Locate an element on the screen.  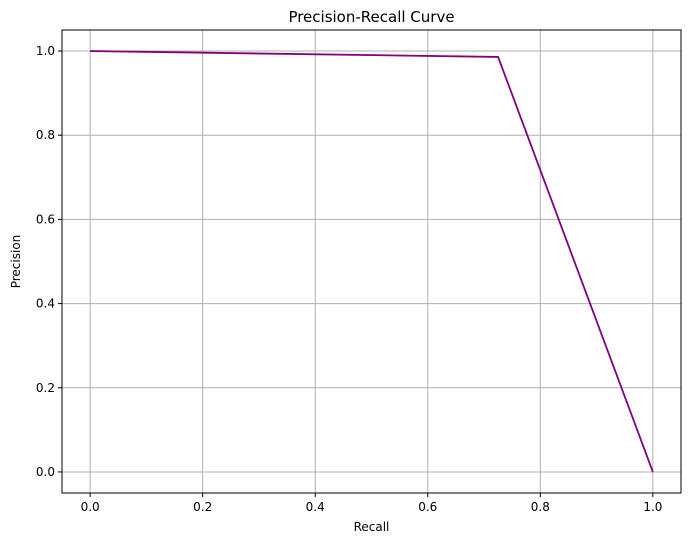
y-tick-label: 1.0 is located at coordinates (45, 51).